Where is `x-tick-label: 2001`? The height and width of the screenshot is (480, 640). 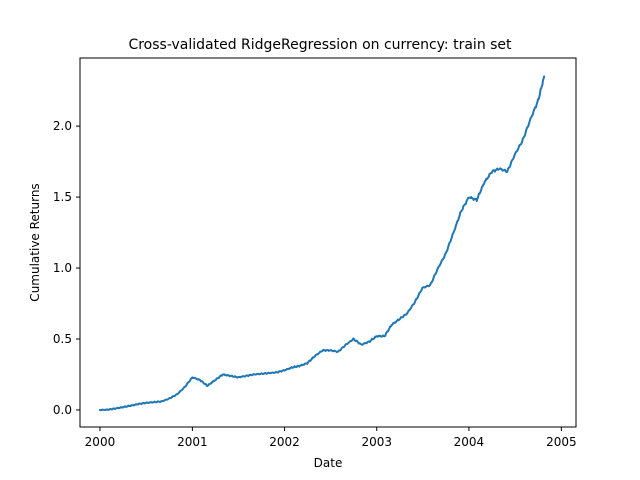
x-tick-label: 2001 is located at coordinates (192, 442).